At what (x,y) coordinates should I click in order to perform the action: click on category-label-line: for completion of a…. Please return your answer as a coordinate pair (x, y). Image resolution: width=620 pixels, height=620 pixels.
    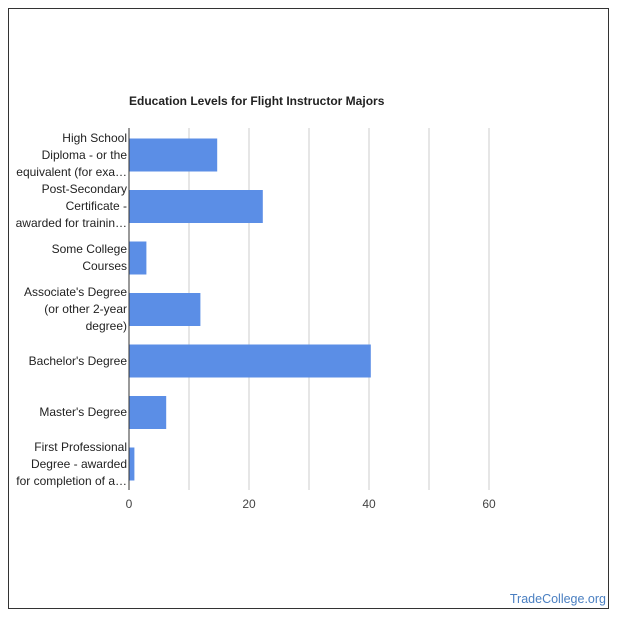
    Looking at the image, I should click on (71, 480).